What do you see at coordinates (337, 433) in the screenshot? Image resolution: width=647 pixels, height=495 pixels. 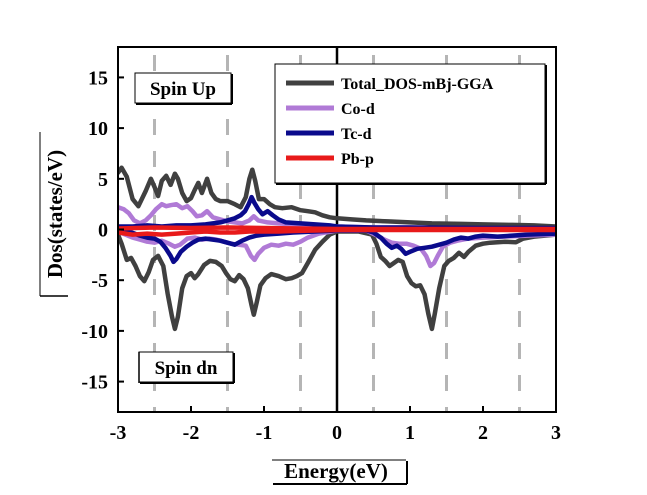 I see `x-tick-label: 0` at bounding box center [337, 433].